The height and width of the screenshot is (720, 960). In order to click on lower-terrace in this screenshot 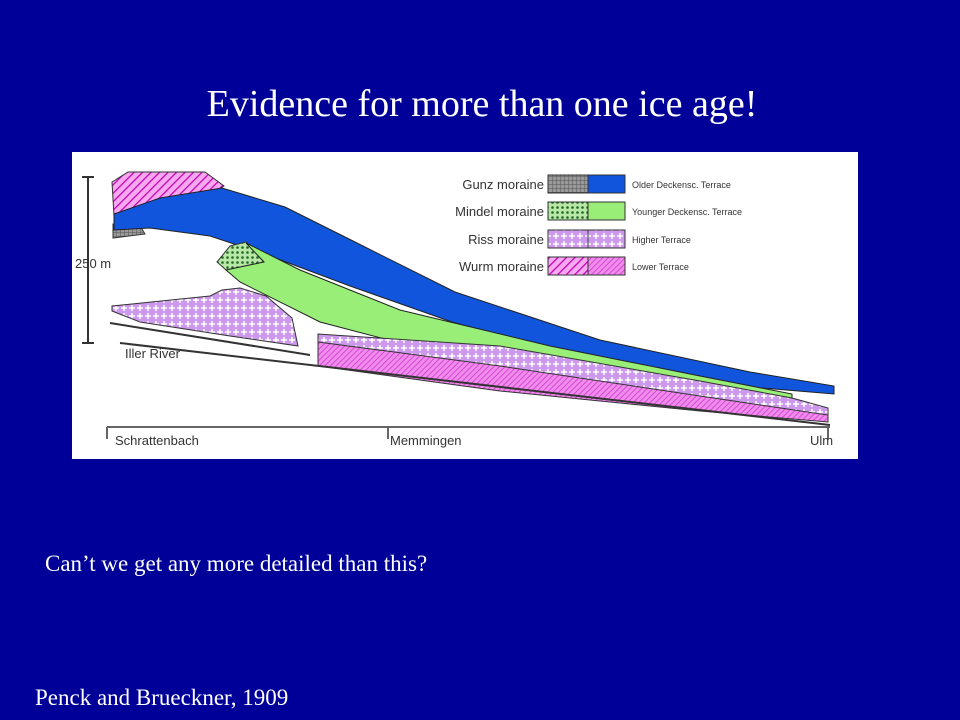, I will do `click(573, 382)`.